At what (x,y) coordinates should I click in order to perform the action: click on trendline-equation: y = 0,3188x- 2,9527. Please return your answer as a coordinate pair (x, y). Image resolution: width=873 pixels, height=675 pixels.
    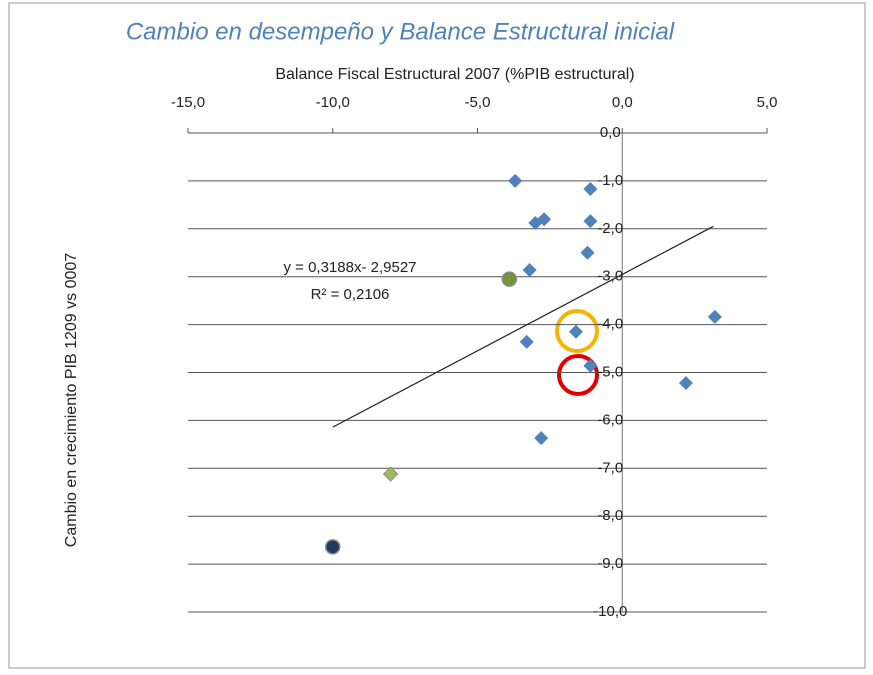
    Looking at the image, I should click on (349, 267).